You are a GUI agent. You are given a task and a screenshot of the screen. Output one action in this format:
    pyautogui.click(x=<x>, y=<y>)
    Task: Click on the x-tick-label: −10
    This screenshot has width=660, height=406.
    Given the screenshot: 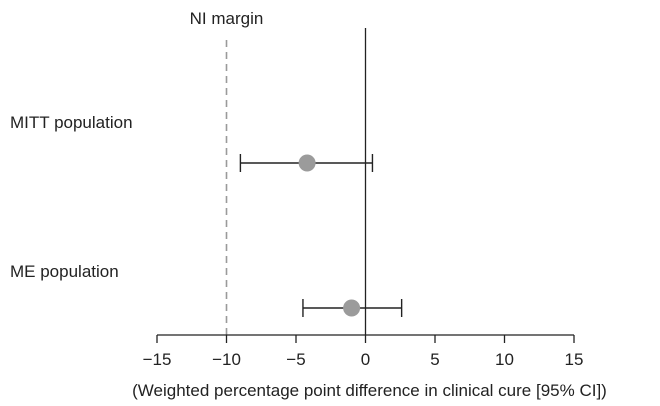 What is the action you would take?
    pyautogui.click(x=226, y=359)
    